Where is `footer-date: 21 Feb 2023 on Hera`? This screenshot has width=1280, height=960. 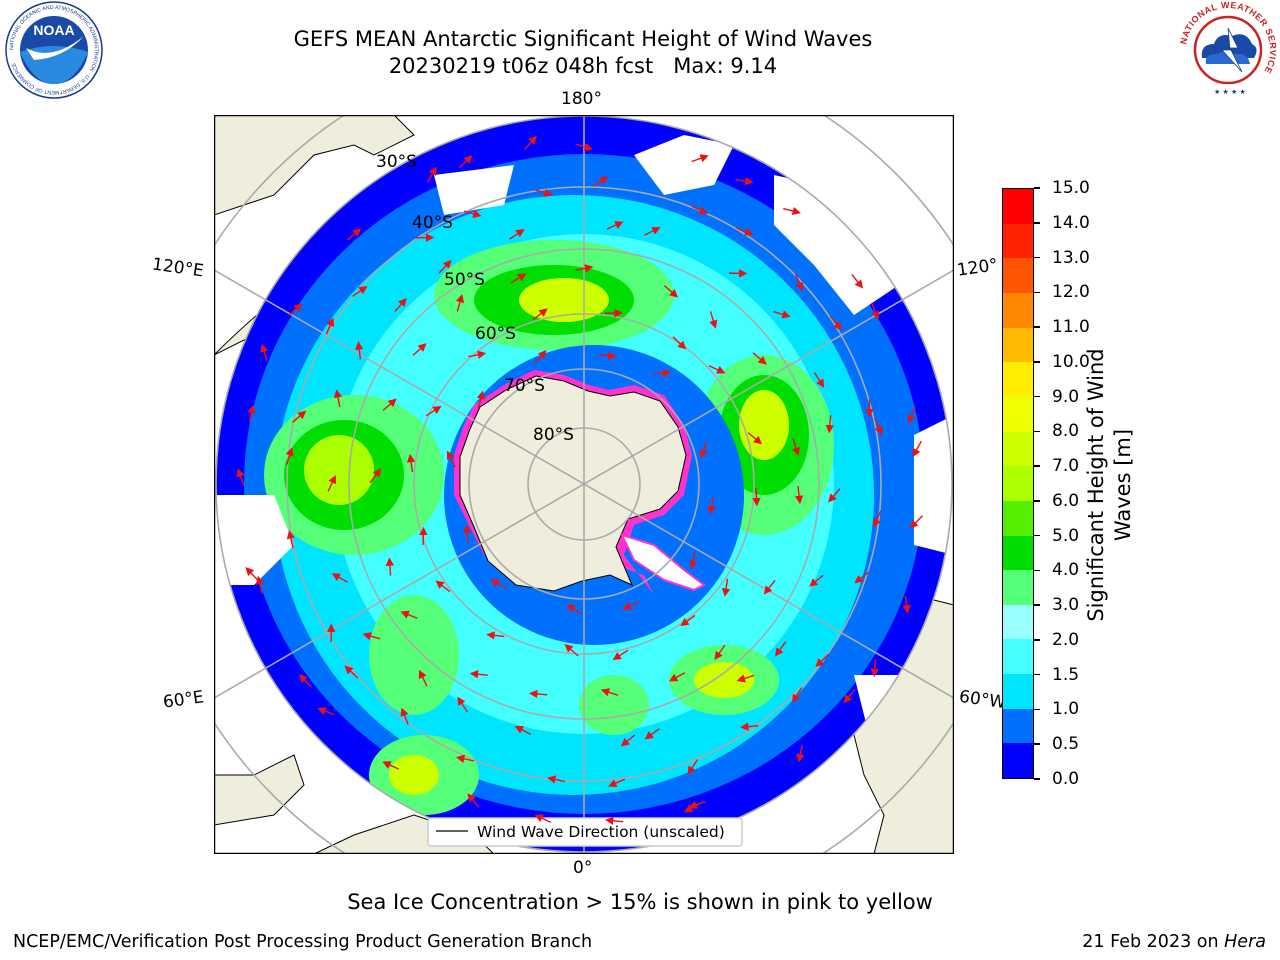
footer-date: 21 Feb 2023 on Hera is located at coordinates (1174, 942).